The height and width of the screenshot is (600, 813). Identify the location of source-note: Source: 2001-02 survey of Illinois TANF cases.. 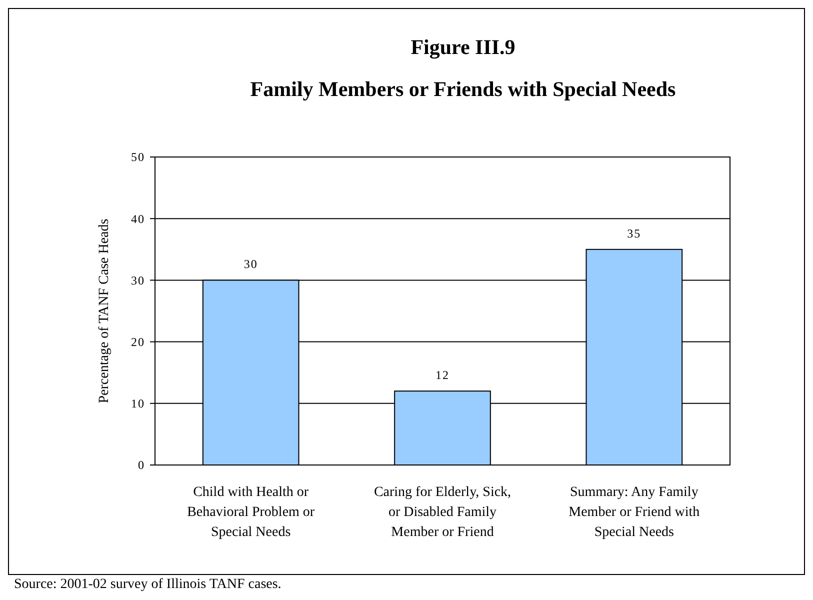
(148, 584).